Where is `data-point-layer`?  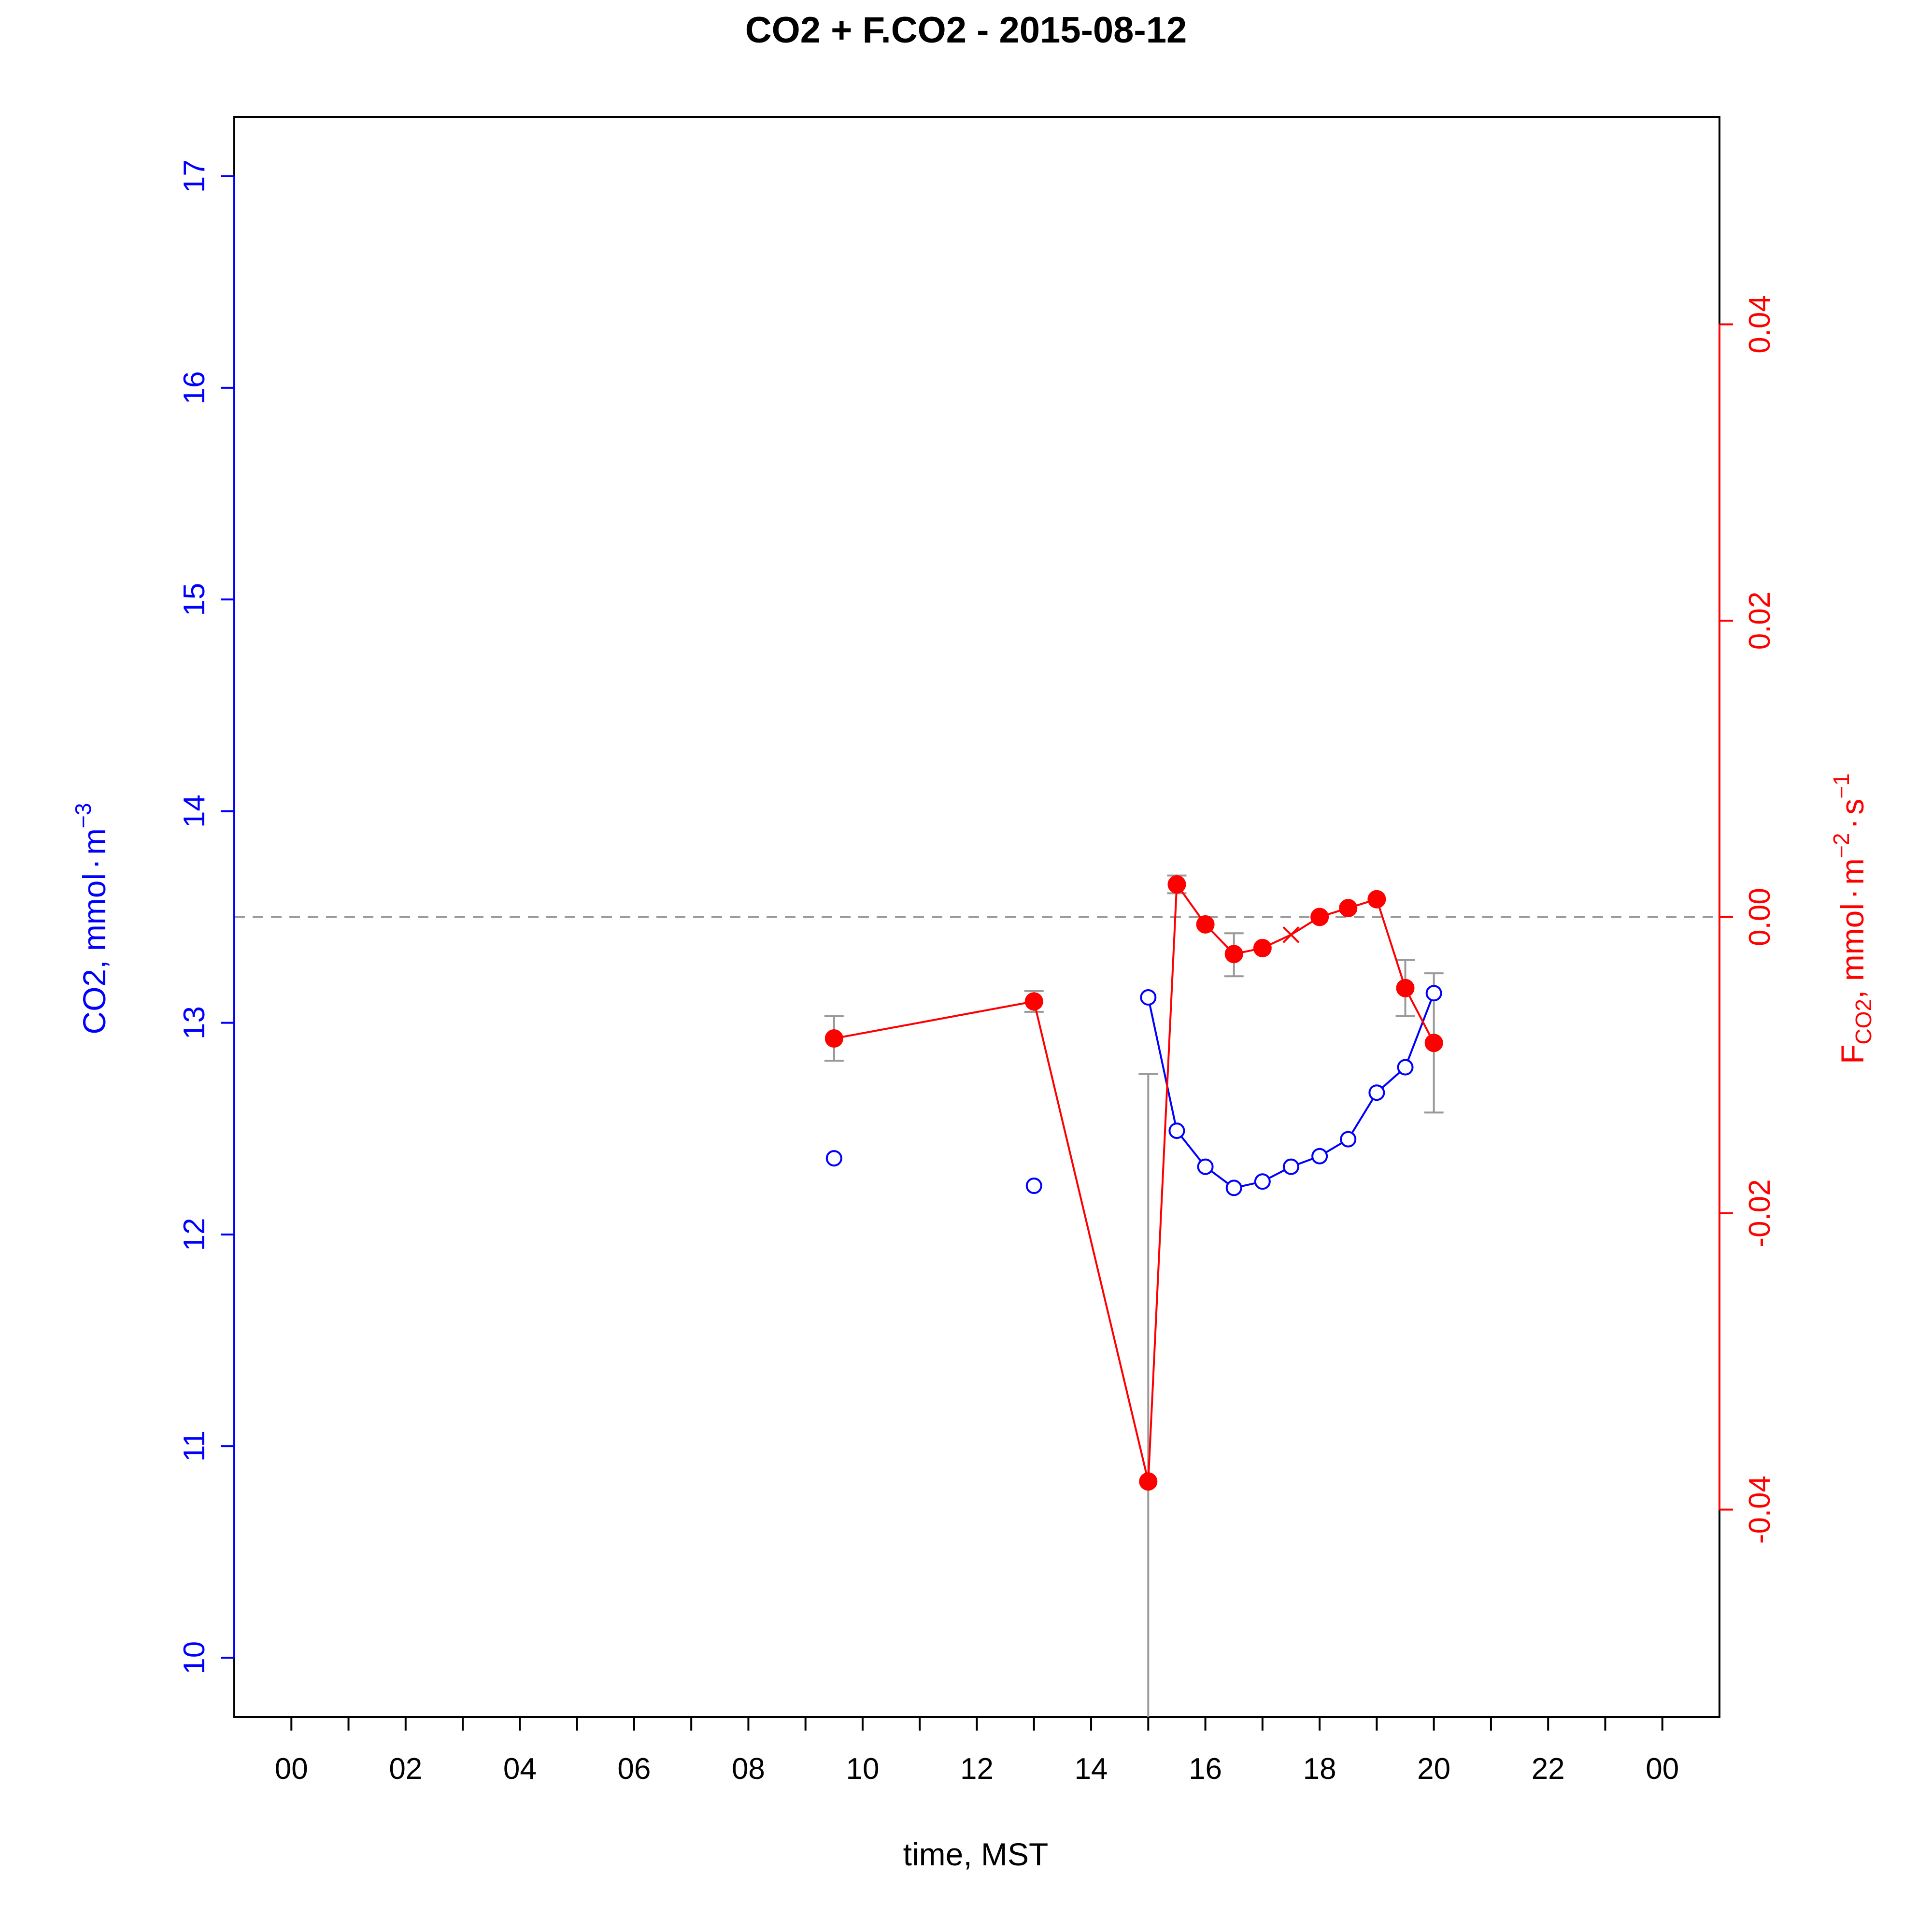 data-point-layer is located at coordinates (1133, 1183).